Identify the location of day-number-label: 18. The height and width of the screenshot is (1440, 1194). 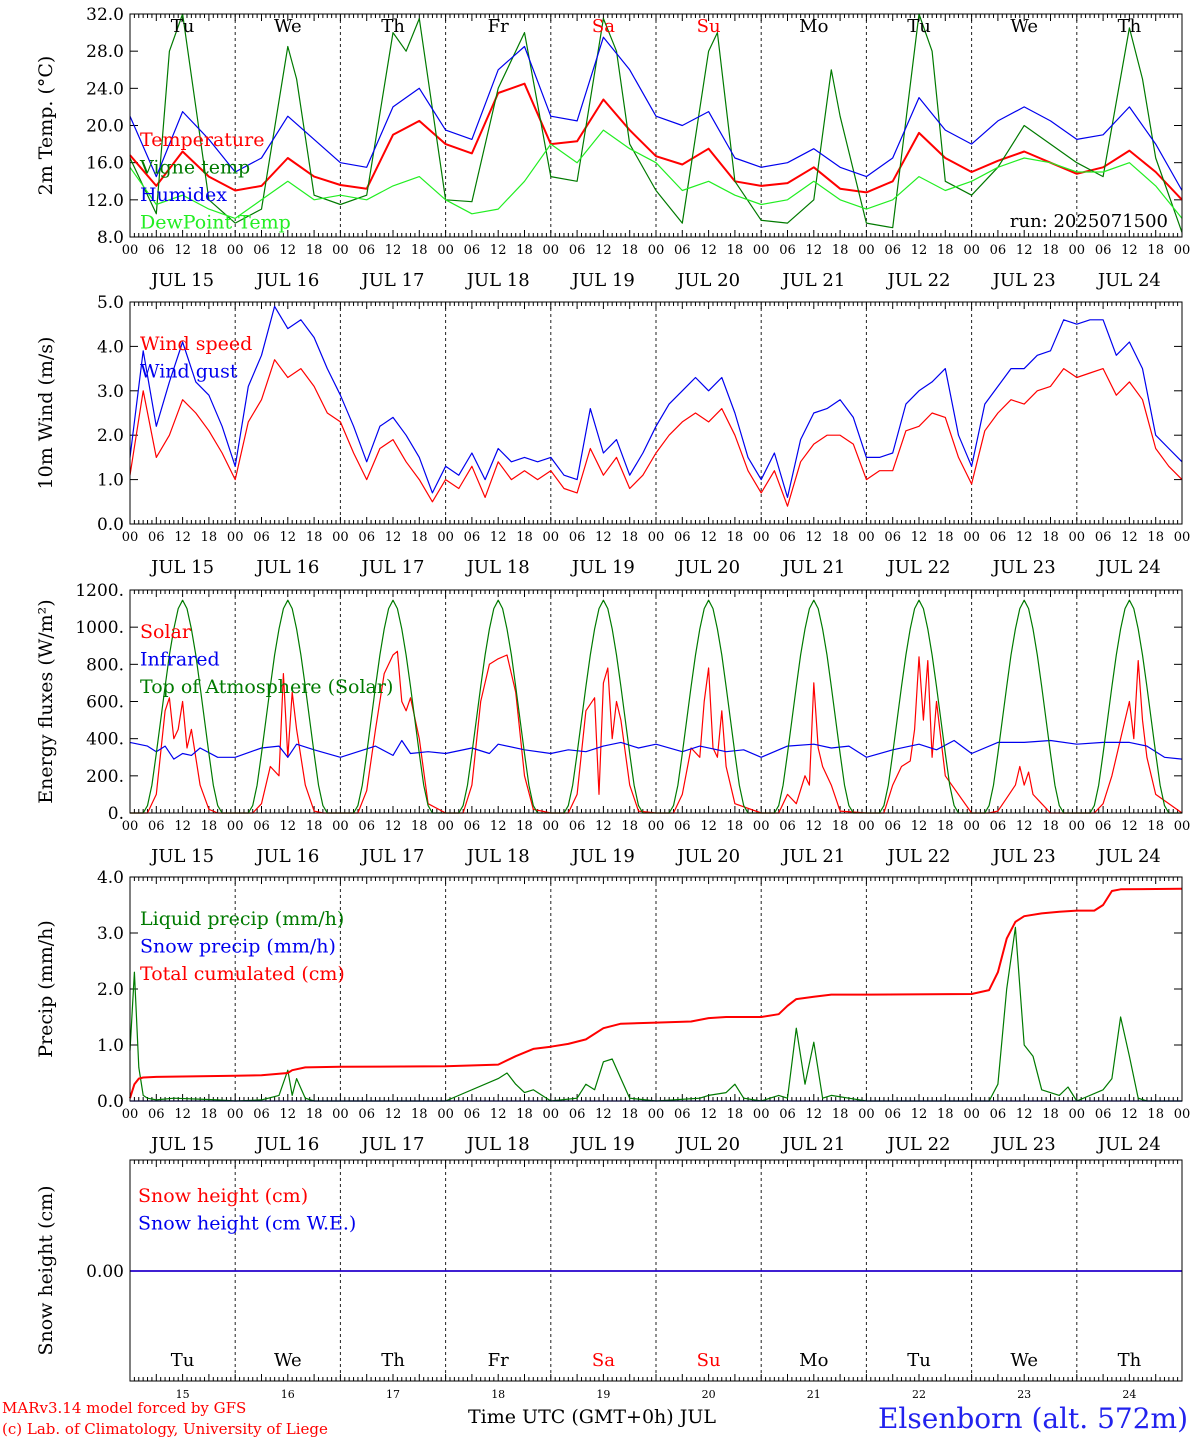
(498, 1394).